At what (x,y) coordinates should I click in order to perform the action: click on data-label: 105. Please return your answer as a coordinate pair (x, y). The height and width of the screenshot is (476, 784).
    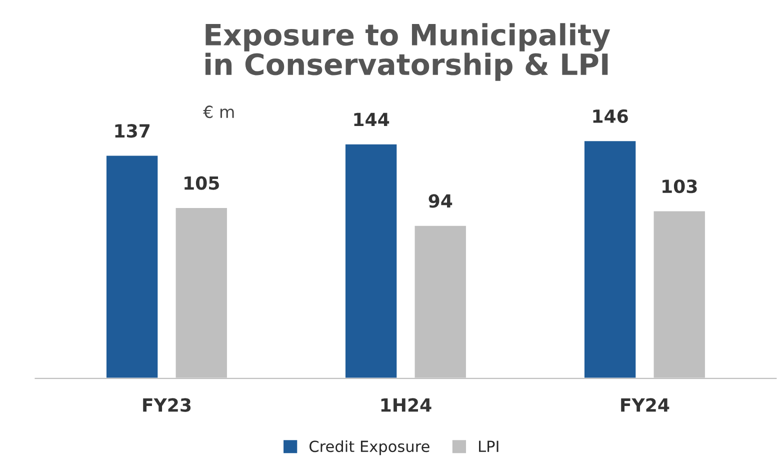
    Looking at the image, I should click on (201, 183).